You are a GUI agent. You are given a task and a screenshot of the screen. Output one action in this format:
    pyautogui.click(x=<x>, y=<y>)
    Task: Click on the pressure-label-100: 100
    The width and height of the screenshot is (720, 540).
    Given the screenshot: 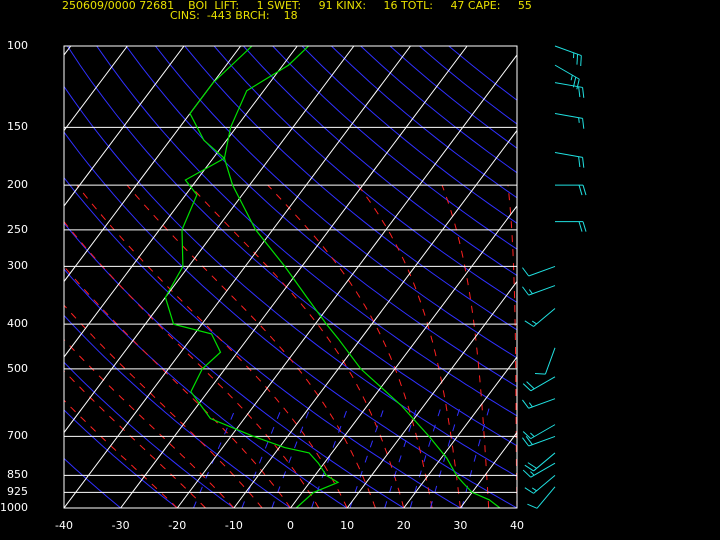 What is the action you would take?
    pyautogui.click(x=17, y=45)
    